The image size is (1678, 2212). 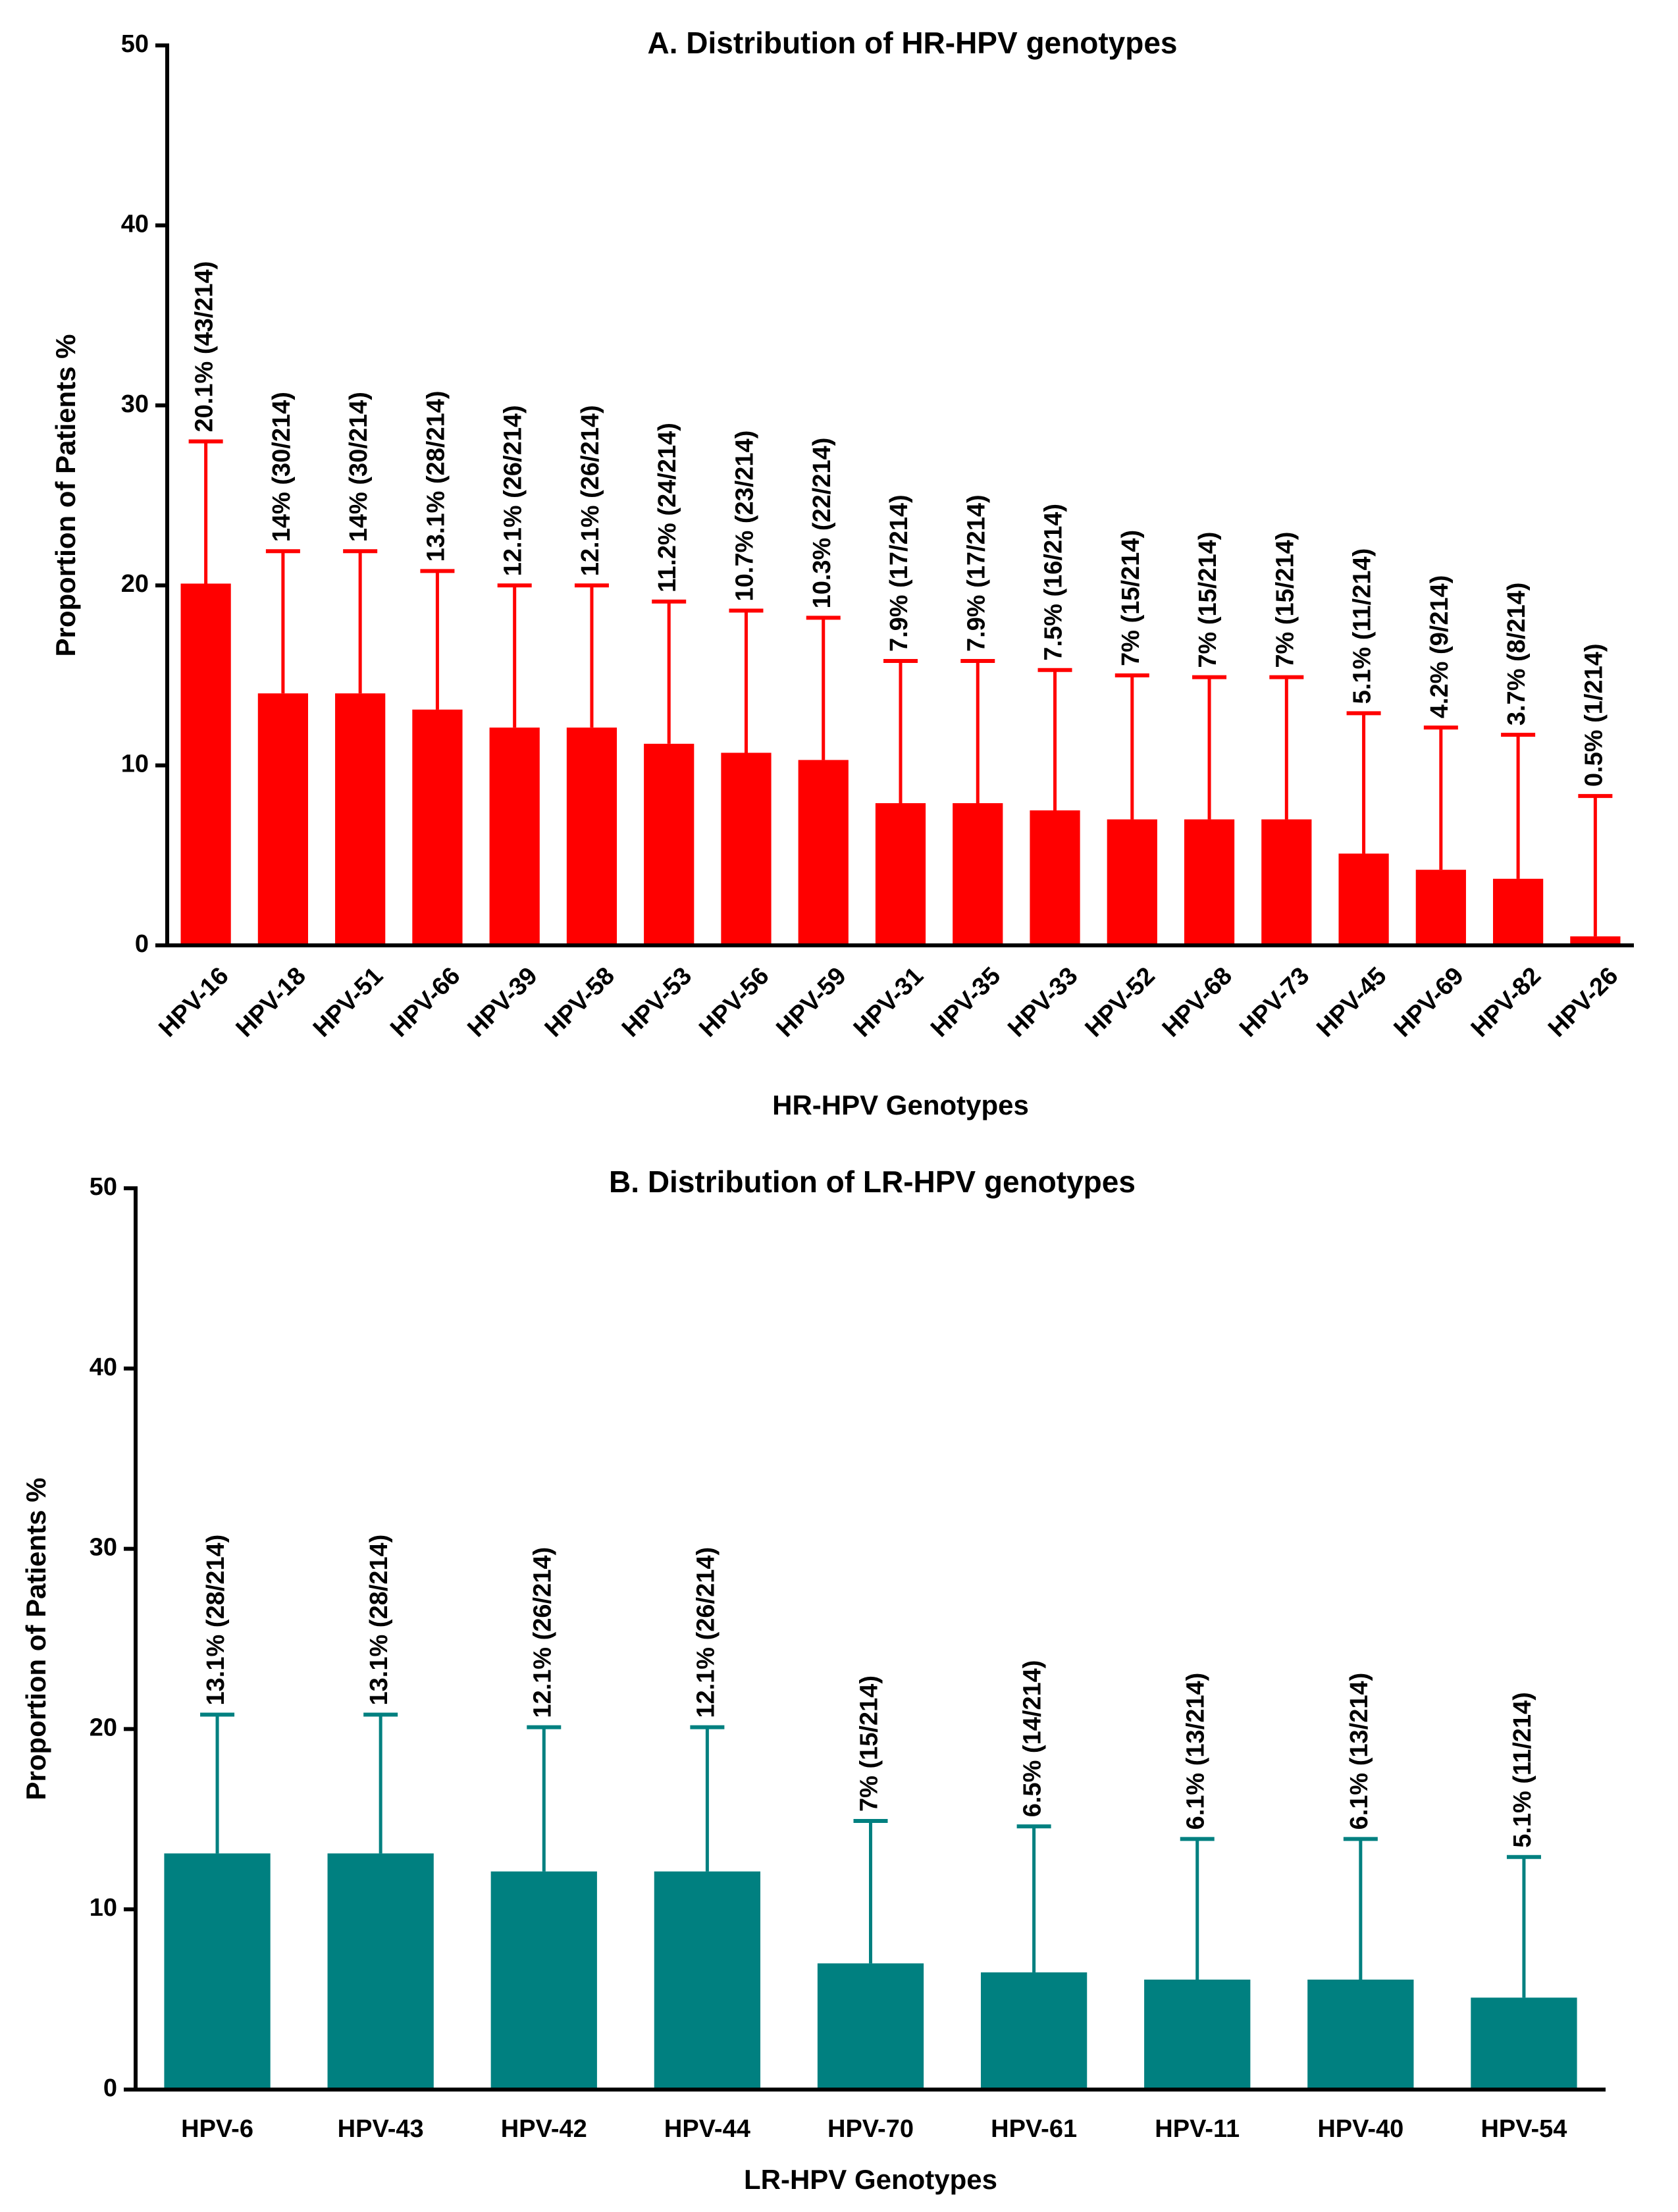 I want to click on x-tick-label: HPV-51, so click(x=348, y=1002).